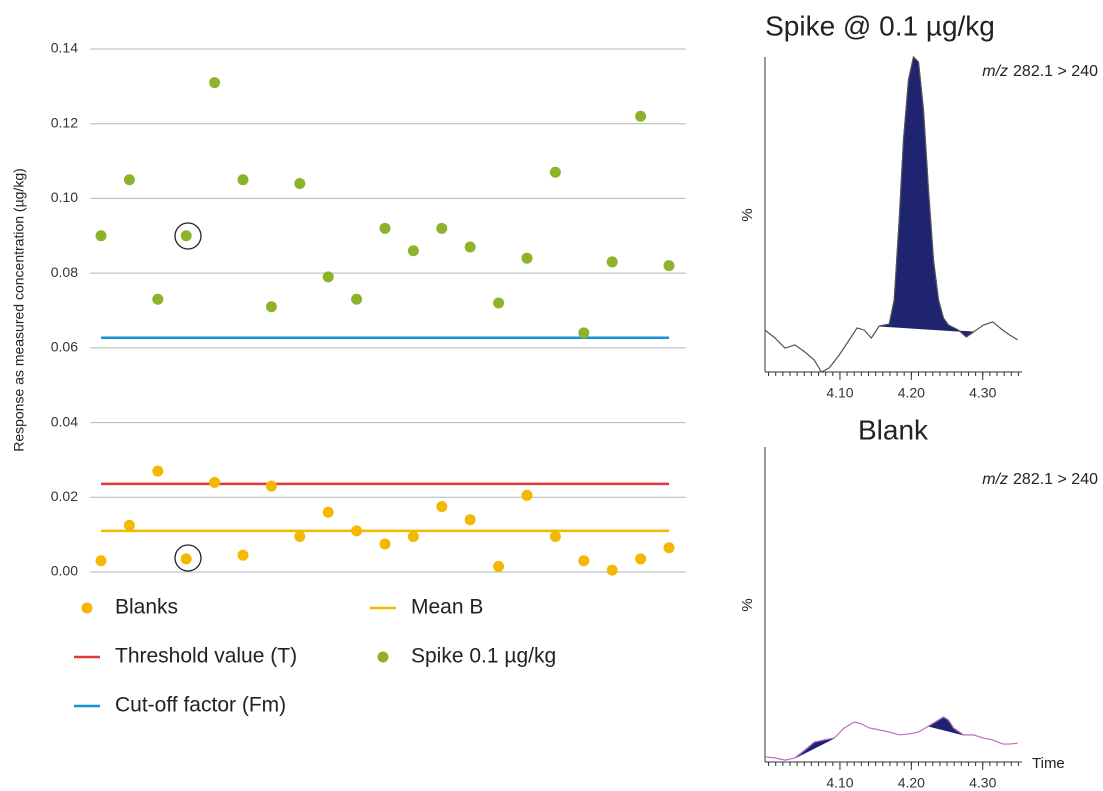 The image size is (1103, 791). I want to click on legend-label: Blanks, so click(146, 607).